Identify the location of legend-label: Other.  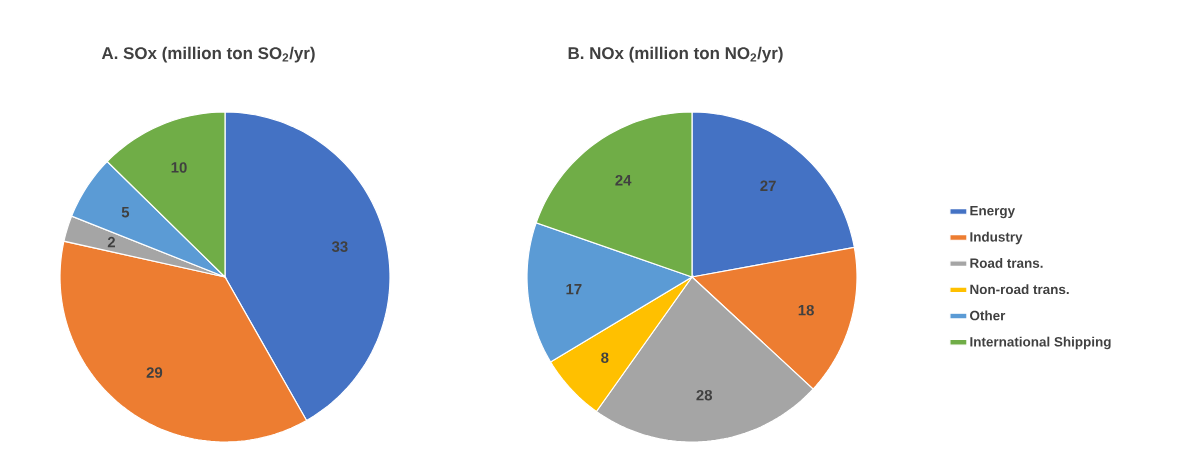
(988, 315).